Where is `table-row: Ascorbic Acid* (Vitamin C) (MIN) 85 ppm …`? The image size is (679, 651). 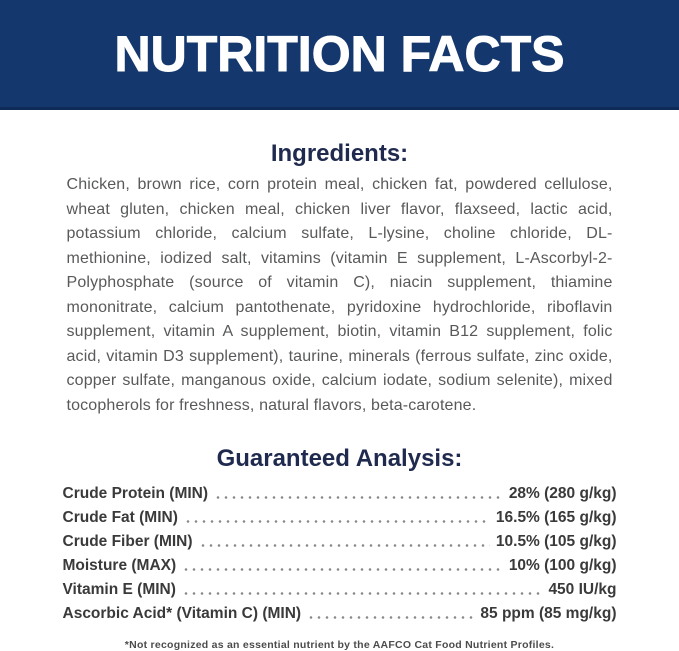 table-row: Ascorbic Acid* (Vitamin C) (MIN) 85 ppm … is located at coordinates (340, 613).